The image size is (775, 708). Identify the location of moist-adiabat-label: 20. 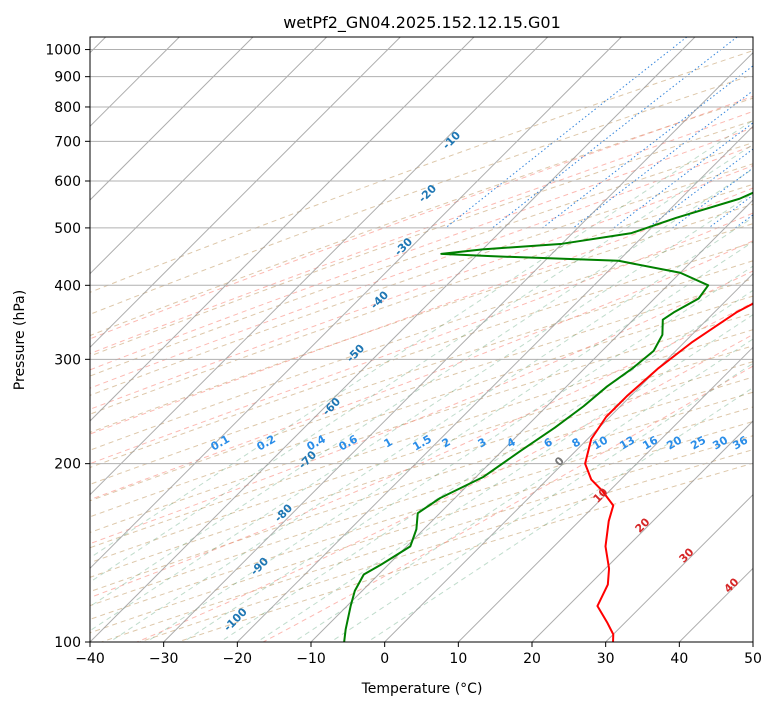
(643, 525).